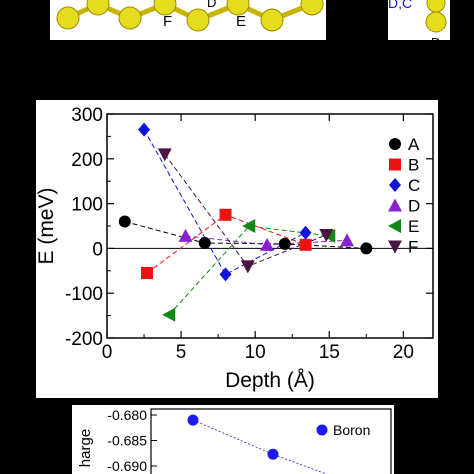  What do you see at coordinates (395, 164) in the screenshot?
I see `legend-marker-B` at bounding box center [395, 164].